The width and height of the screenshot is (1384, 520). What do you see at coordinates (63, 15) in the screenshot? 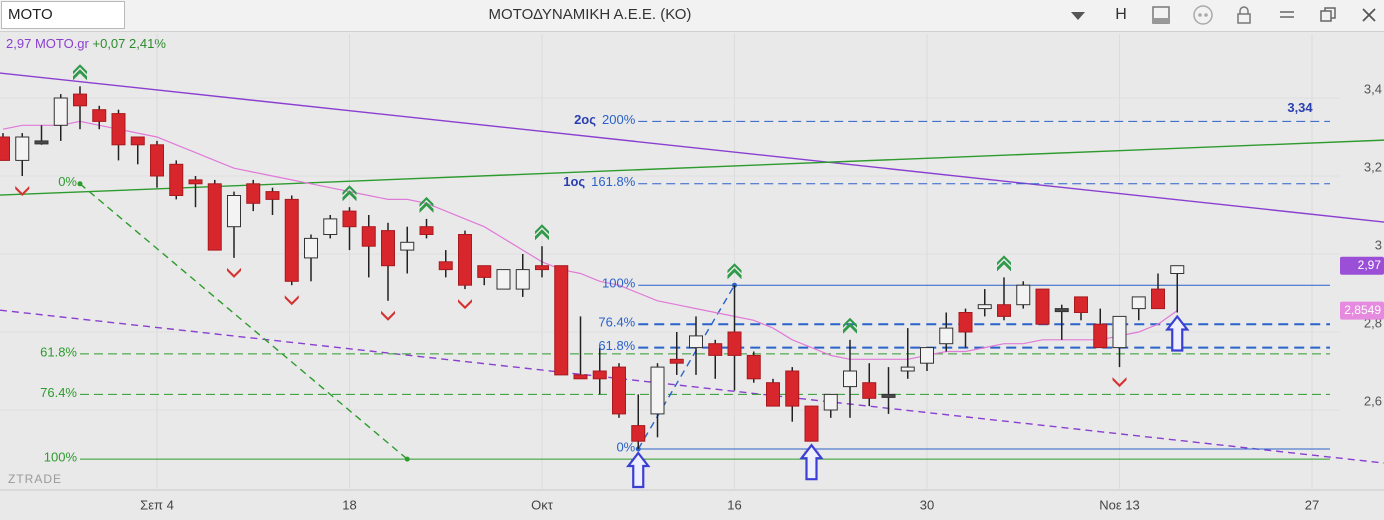
I see `symbol-input: MOTO` at bounding box center [63, 15].